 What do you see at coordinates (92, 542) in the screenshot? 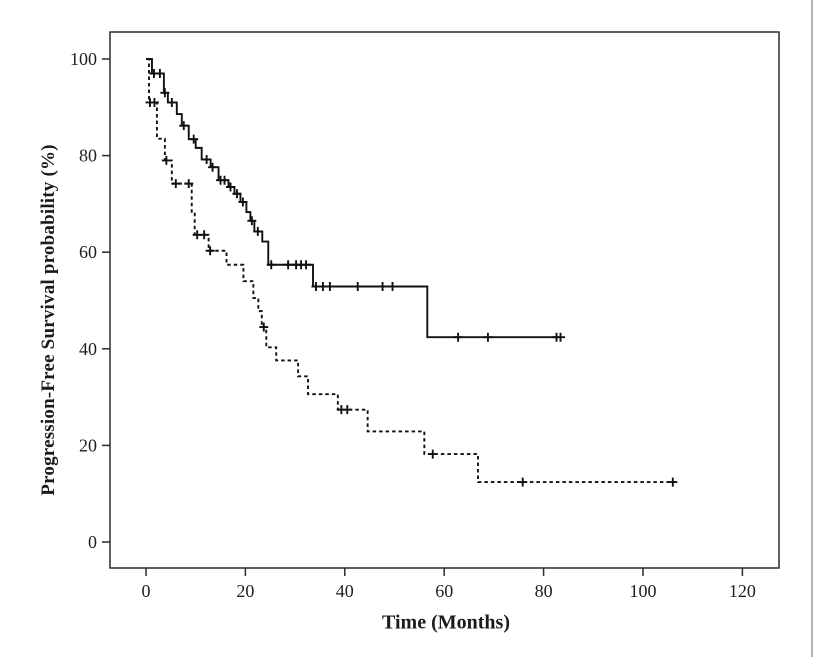
I see `y-tick-label: 0` at bounding box center [92, 542].